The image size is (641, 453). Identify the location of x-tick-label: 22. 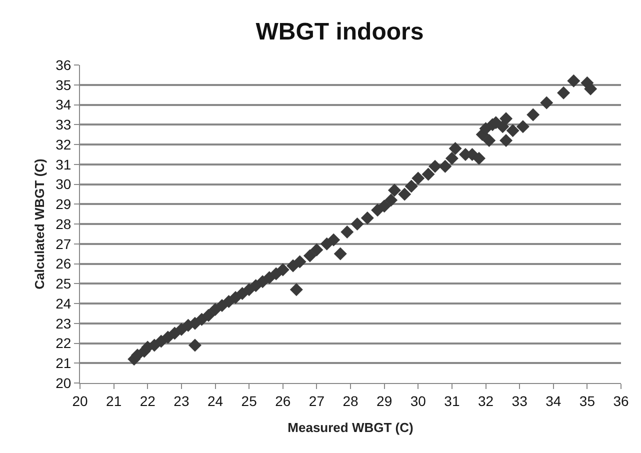
(148, 400).